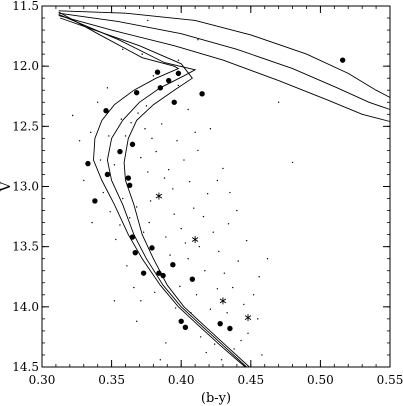  What do you see at coordinates (390, 380) in the screenshot?
I see `x-tick-label: 0.55` at bounding box center [390, 380].